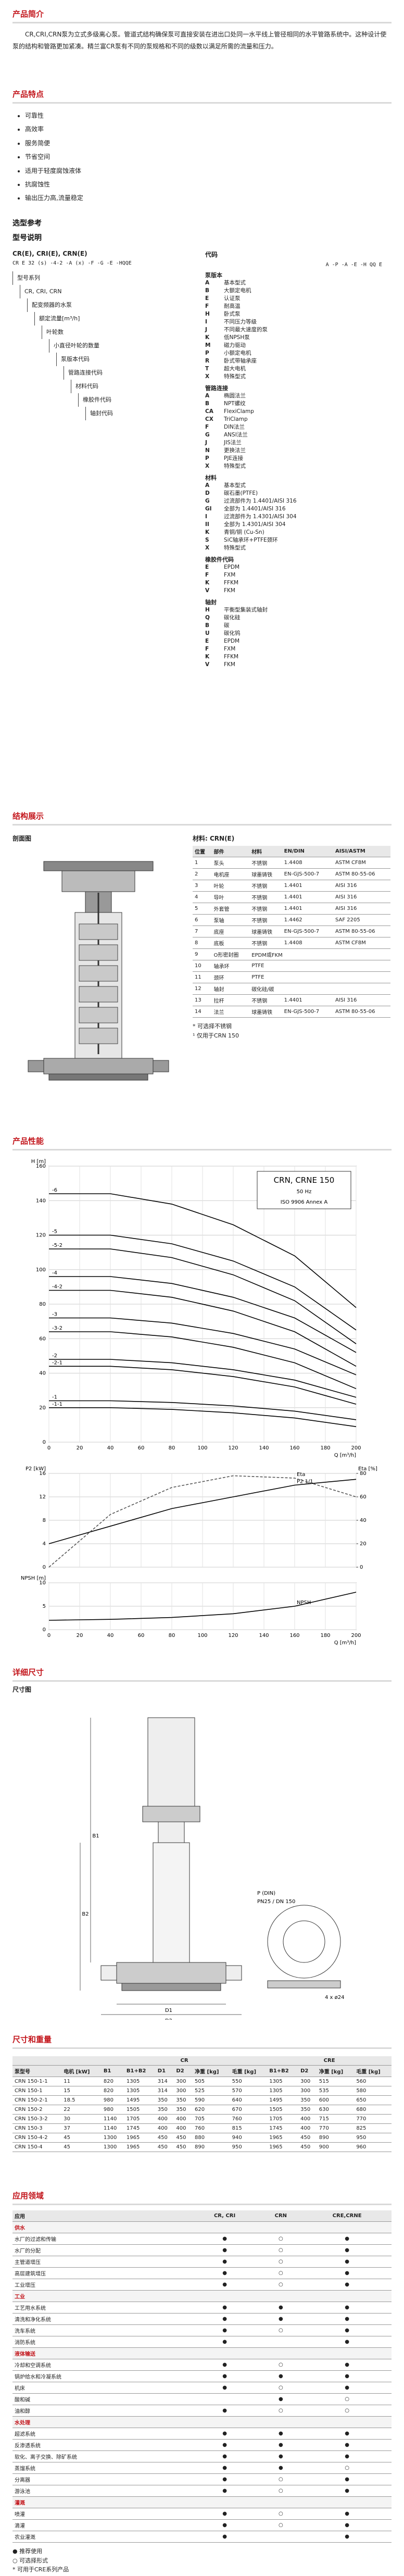 The image size is (404, 2576). I want to click on dimension-drawing: B1 B2 D1 D2 P (DIN) PN25 / DN 150 4 x ø24, so click(212, 1870).